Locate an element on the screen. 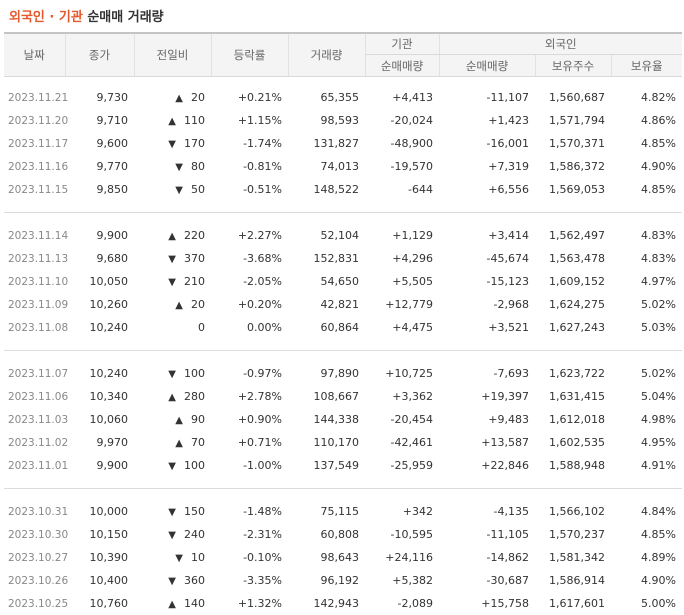 The height and width of the screenshot is (615, 684). change-value: 150 is located at coordinates (194, 511).